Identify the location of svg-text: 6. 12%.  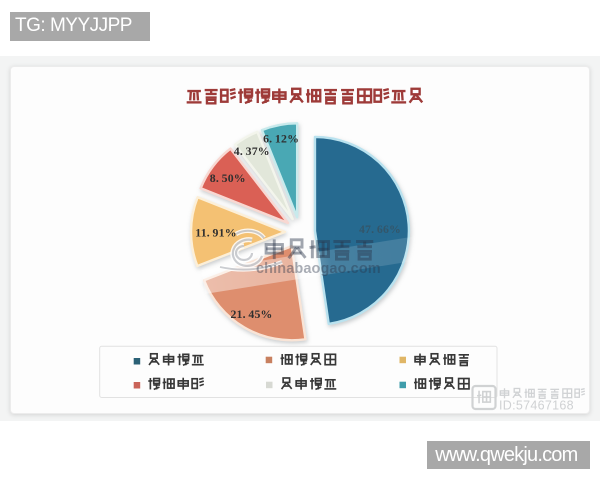
(281, 139).